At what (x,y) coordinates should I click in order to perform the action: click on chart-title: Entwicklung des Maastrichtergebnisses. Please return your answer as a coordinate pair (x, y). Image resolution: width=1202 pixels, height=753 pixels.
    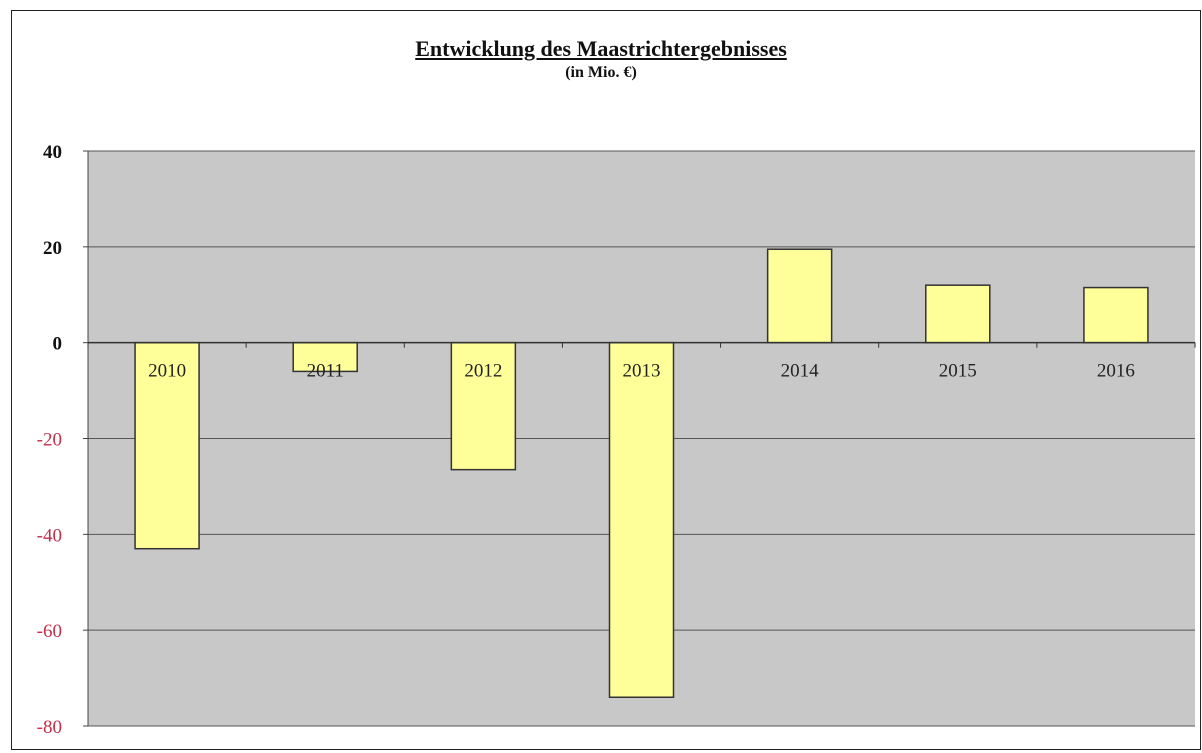
    Looking at the image, I should click on (601, 48).